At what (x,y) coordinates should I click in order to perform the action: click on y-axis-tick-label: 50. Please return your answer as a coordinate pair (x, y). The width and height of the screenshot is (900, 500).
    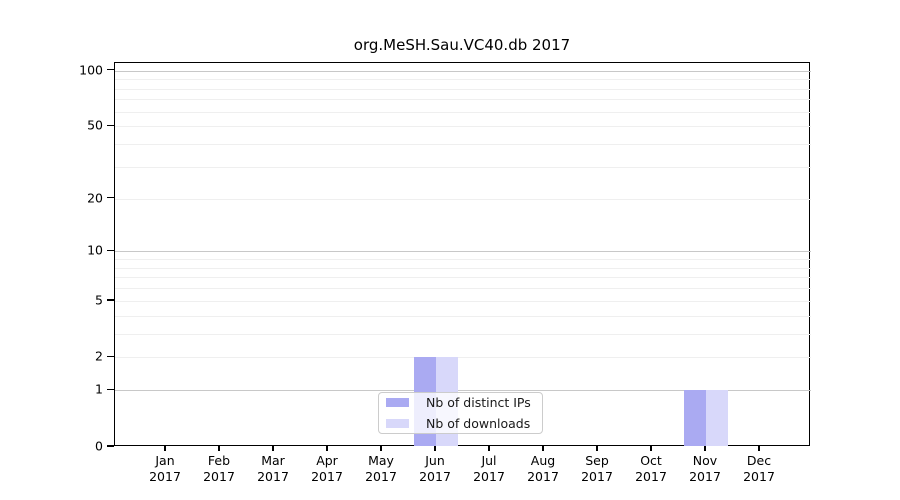
    Looking at the image, I should click on (95, 125).